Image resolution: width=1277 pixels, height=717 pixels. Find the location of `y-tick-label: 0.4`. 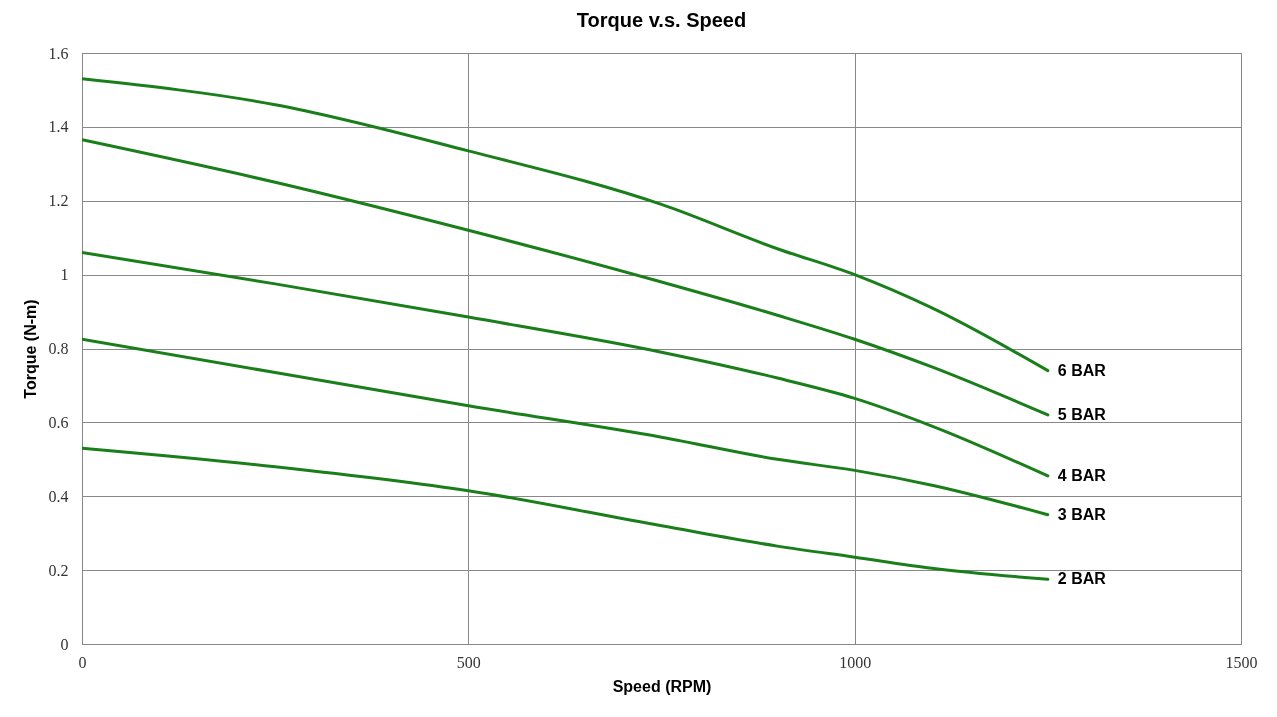

y-tick-label: 0.4 is located at coordinates (58, 496).